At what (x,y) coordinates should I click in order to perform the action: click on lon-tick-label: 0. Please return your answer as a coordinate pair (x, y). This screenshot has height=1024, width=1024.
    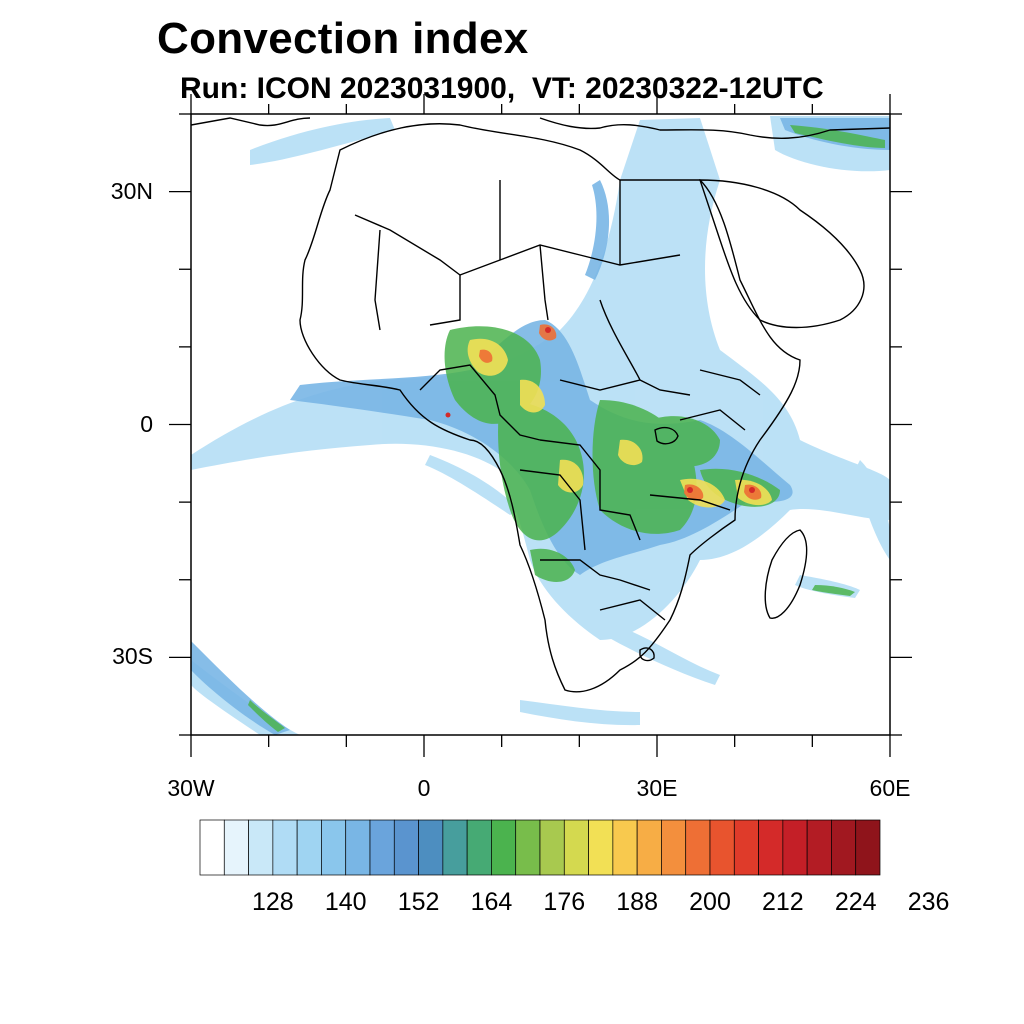
    Looking at the image, I should click on (424, 788).